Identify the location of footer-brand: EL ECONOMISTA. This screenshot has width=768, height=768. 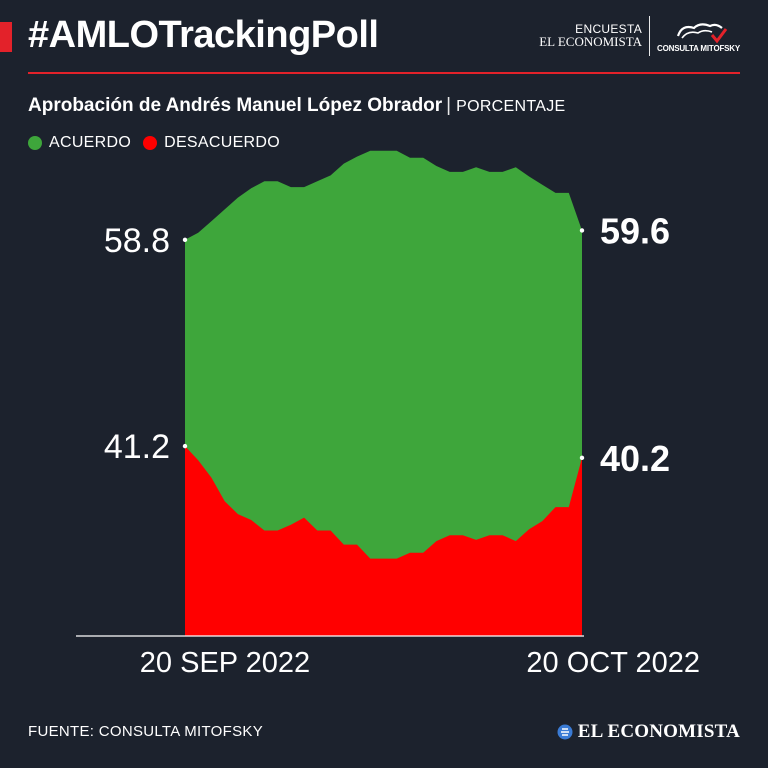
(648, 732).